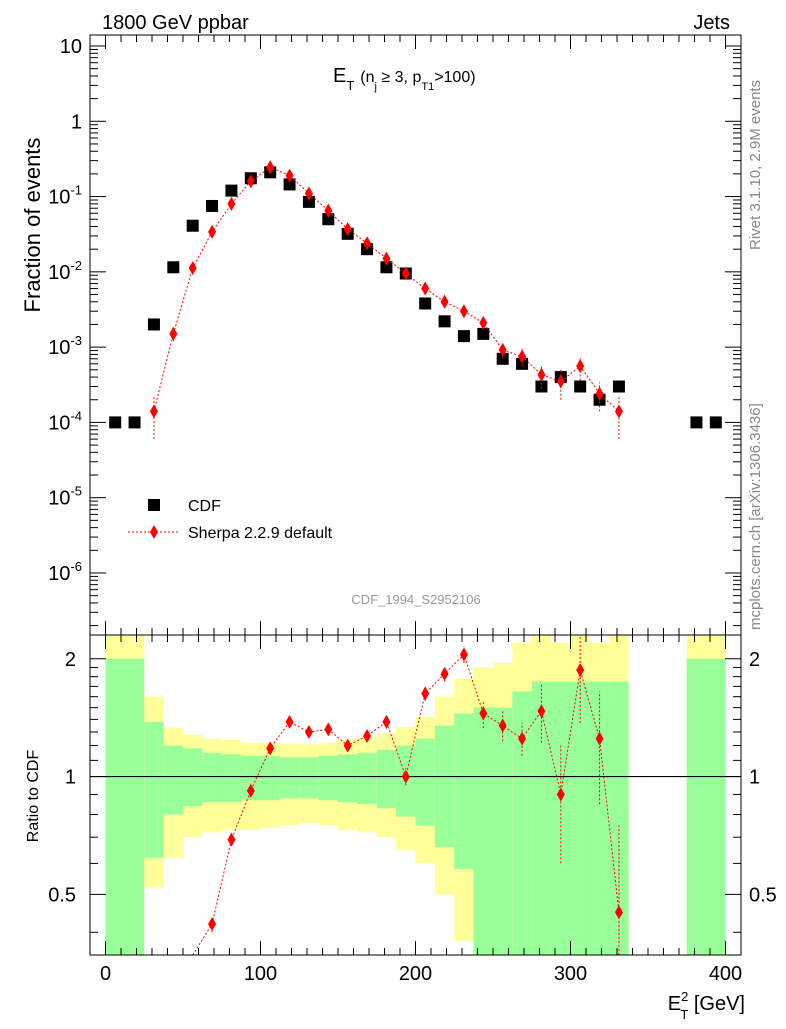 The height and width of the screenshot is (1029, 786). Describe the element at coordinates (154, 532) in the screenshot. I see `legend-marker-sherpa` at that location.